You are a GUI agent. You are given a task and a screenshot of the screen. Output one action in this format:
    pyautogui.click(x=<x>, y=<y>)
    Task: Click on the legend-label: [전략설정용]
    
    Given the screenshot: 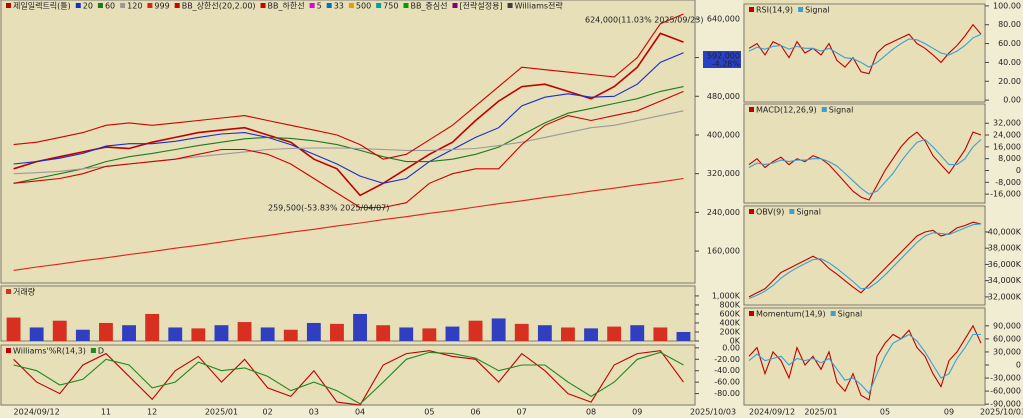 What is the action you would take?
    pyautogui.click(x=481, y=6)
    